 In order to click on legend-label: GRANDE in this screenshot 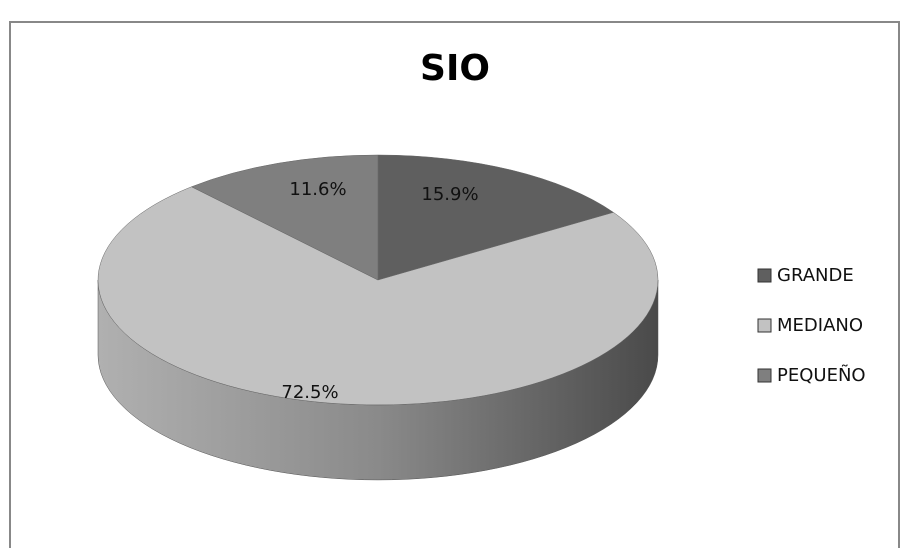, I will do `click(815, 275)`.